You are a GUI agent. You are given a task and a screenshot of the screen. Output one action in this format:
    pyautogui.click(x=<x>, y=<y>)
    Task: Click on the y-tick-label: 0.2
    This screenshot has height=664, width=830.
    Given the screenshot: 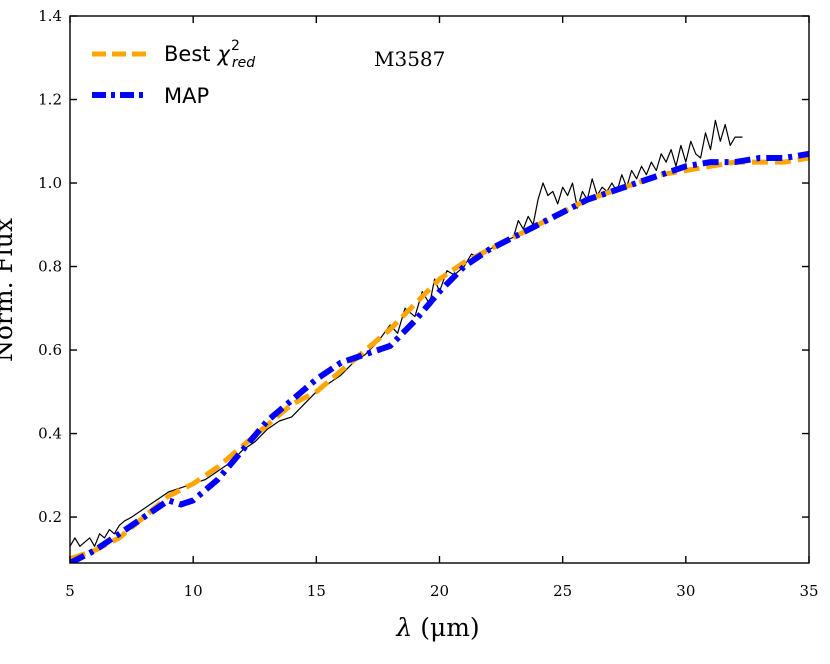 What is the action you would take?
    pyautogui.click(x=50, y=517)
    